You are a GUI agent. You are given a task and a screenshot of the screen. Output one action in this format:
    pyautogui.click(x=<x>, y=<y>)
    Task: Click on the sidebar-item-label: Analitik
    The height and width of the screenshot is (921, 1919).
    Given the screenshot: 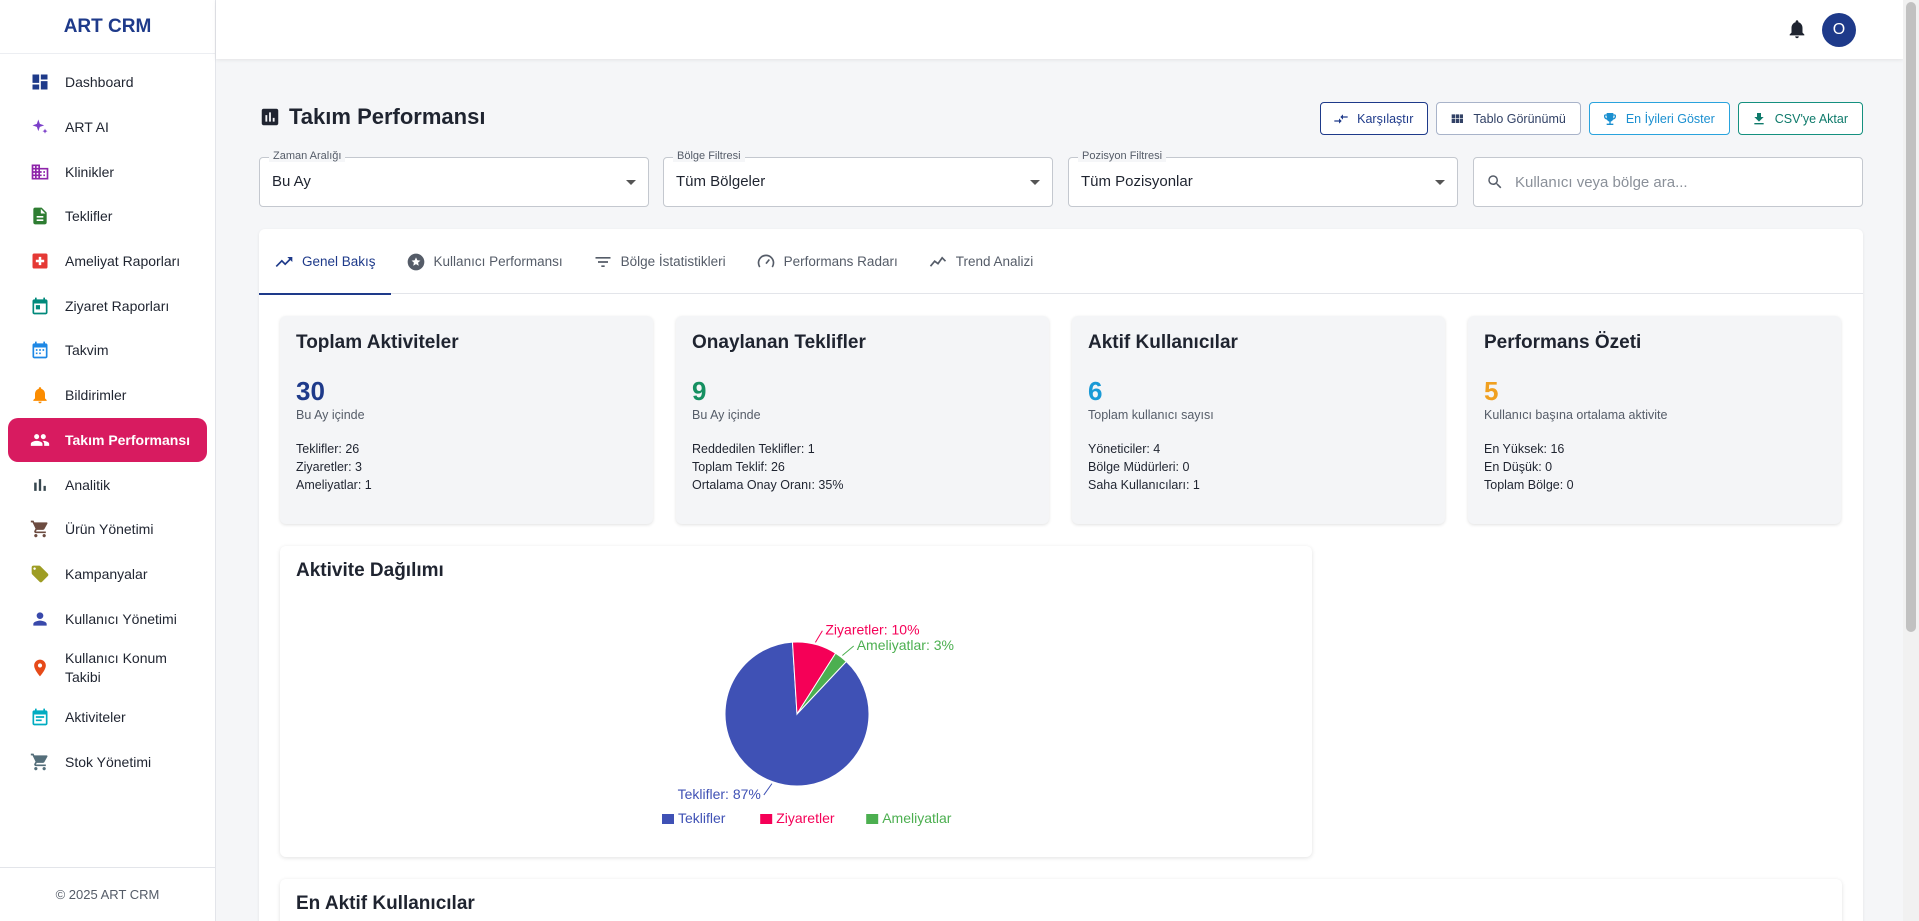 What is the action you would take?
    pyautogui.click(x=88, y=484)
    